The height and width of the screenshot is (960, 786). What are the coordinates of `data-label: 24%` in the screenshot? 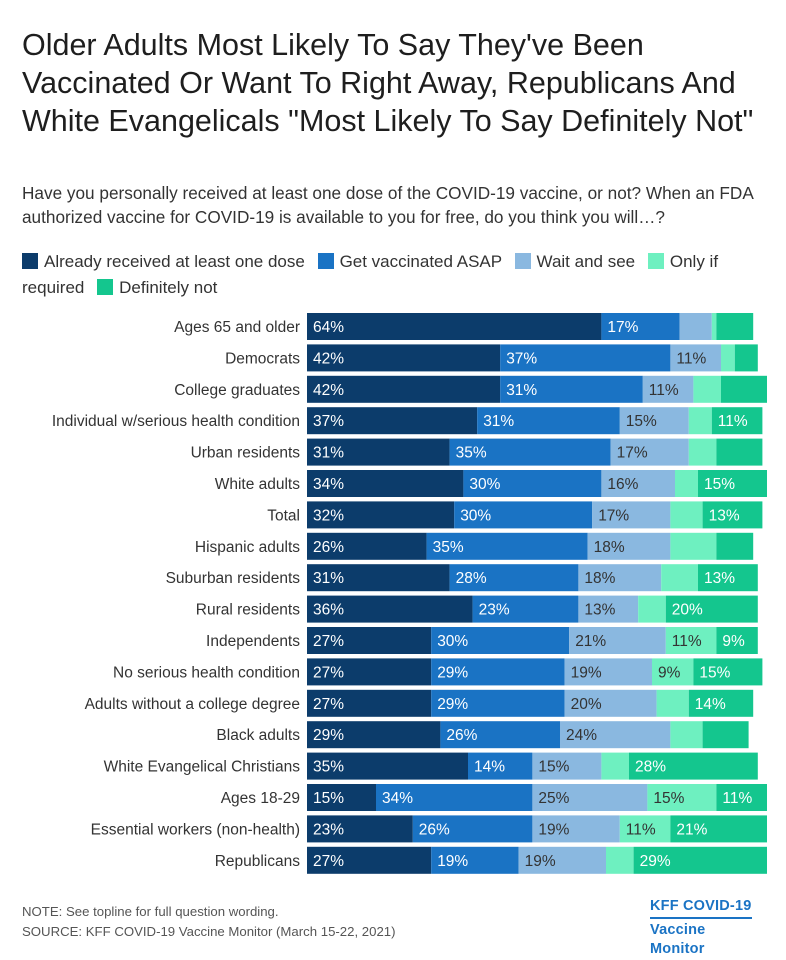 It's located at (581, 735).